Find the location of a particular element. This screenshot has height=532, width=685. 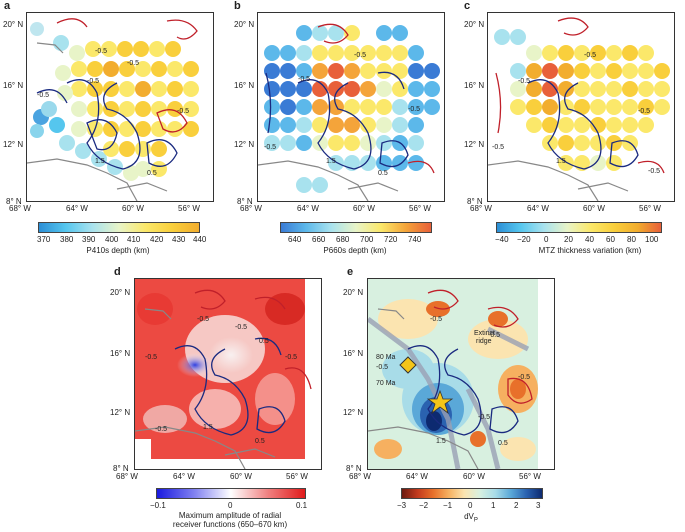

colorbar-tick: 720 is located at coordinates (391, 239).